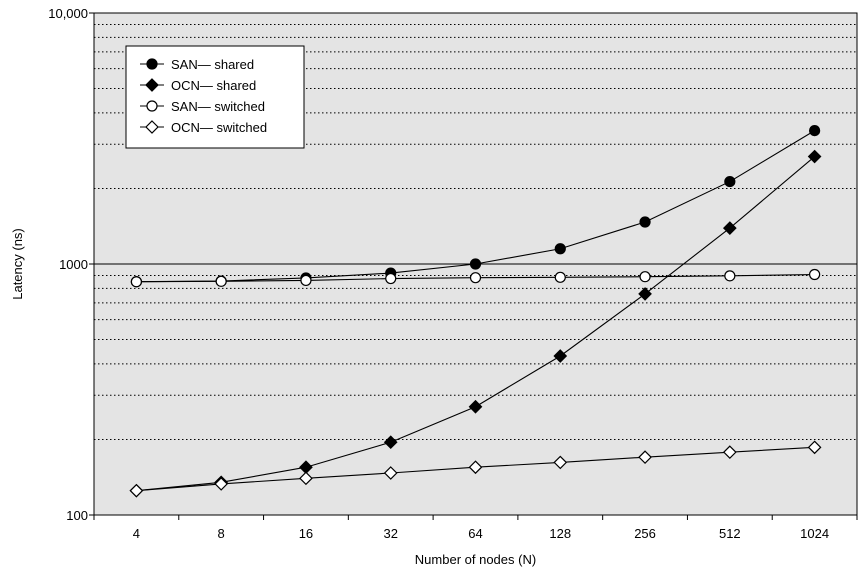 The height and width of the screenshot is (568, 863). Describe the element at coordinates (68, 13) in the screenshot. I see `y-tick-label: 10,000` at that location.